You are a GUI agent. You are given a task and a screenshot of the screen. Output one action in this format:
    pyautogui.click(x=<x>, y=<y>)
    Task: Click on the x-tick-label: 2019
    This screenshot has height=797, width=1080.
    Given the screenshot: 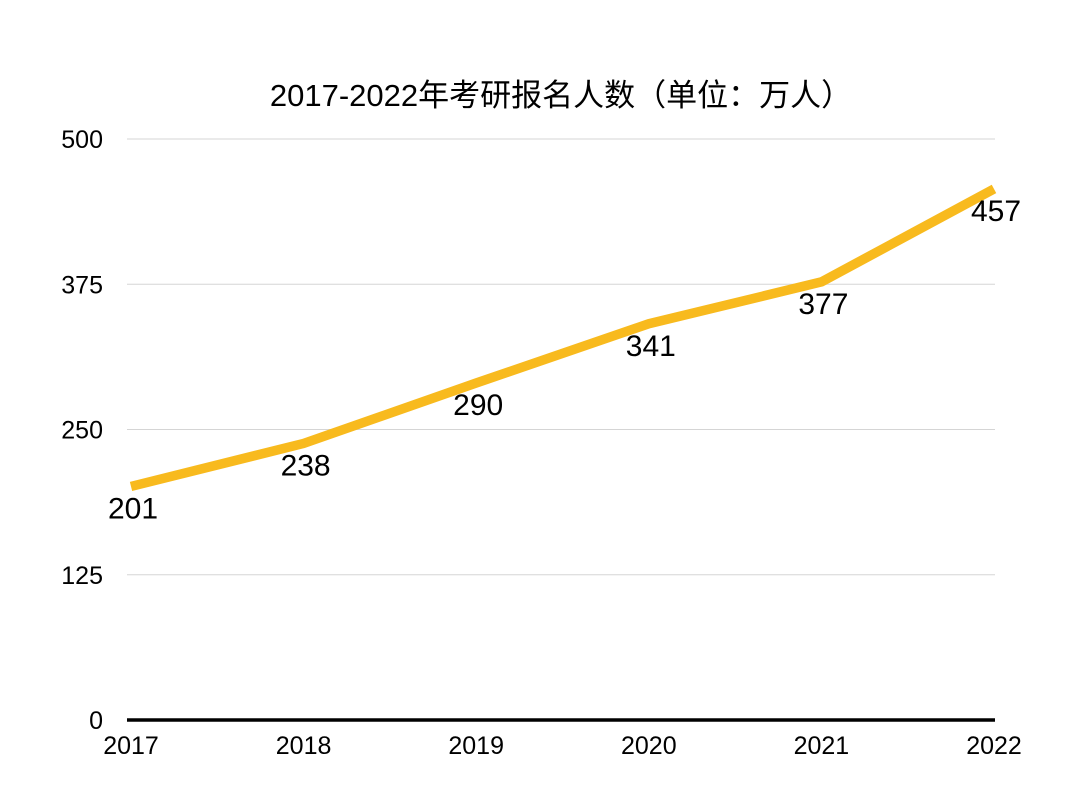 What is the action you would take?
    pyautogui.click(x=476, y=746)
    